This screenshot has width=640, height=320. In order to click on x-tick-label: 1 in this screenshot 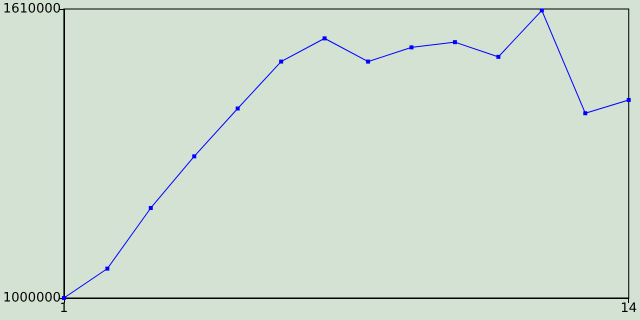, I will do `click(64, 308)`.